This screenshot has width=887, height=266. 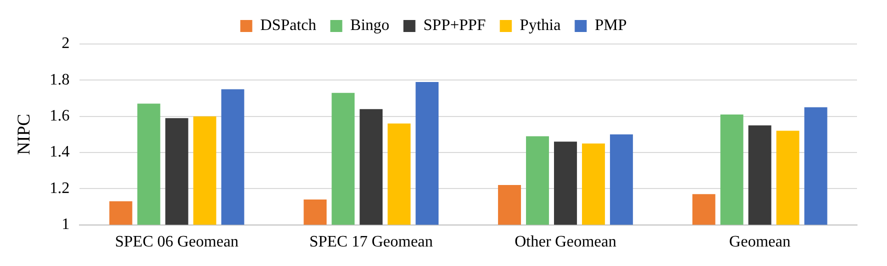 What do you see at coordinates (24, 134) in the screenshot?
I see `y-axis-title: NIPC` at bounding box center [24, 134].